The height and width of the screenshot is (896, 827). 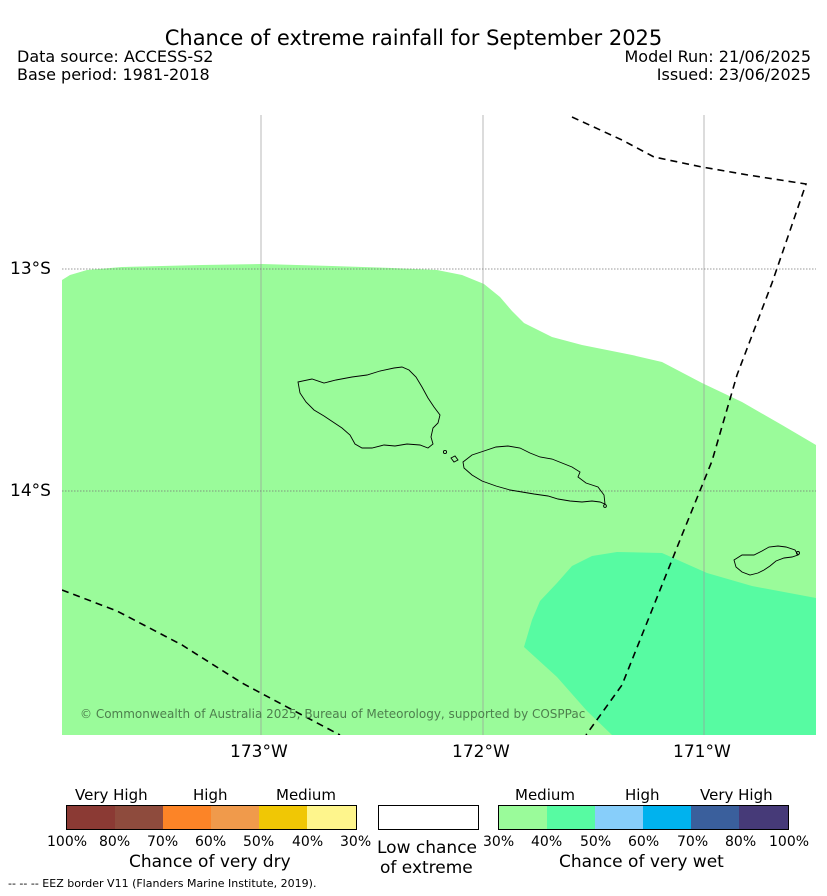 What do you see at coordinates (798, 553) in the screenshot?
I see `islet-aunuu` at bounding box center [798, 553].